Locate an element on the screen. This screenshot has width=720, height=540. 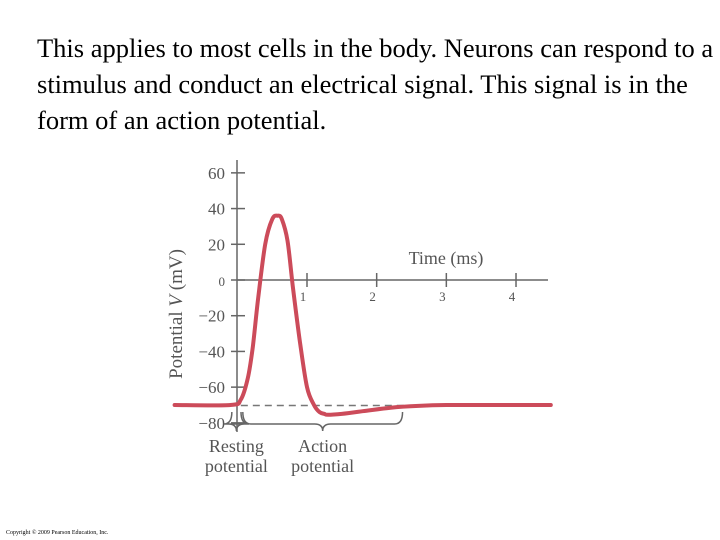
chart-labels: Time (ms) Potential V (mV) is located at coordinates (324, 313).